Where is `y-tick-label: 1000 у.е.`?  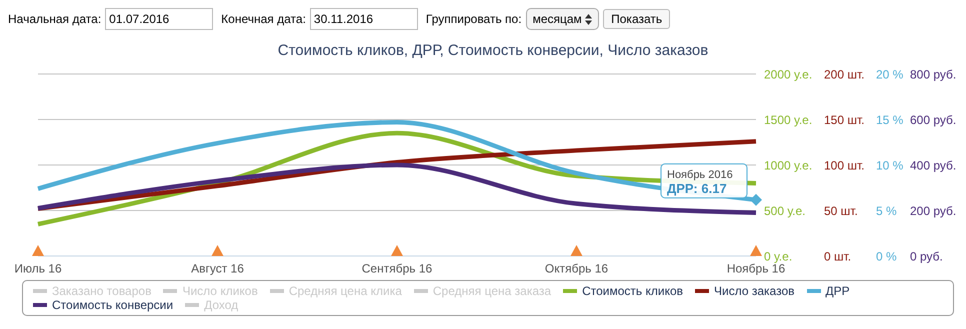
y-tick-label: 1000 у.е. is located at coordinates (788, 165).